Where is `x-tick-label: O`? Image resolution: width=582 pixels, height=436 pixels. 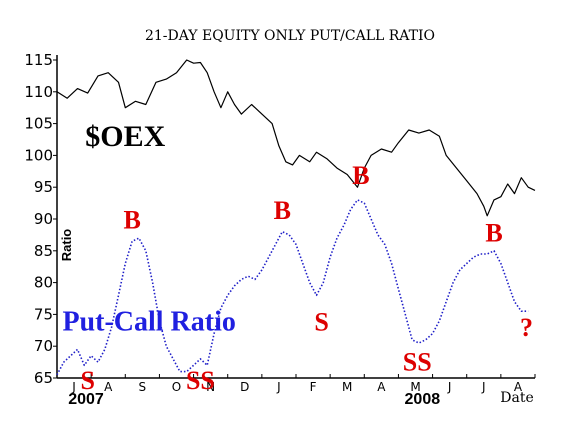
x-tick-label: O is located at coordinates (176, 387).